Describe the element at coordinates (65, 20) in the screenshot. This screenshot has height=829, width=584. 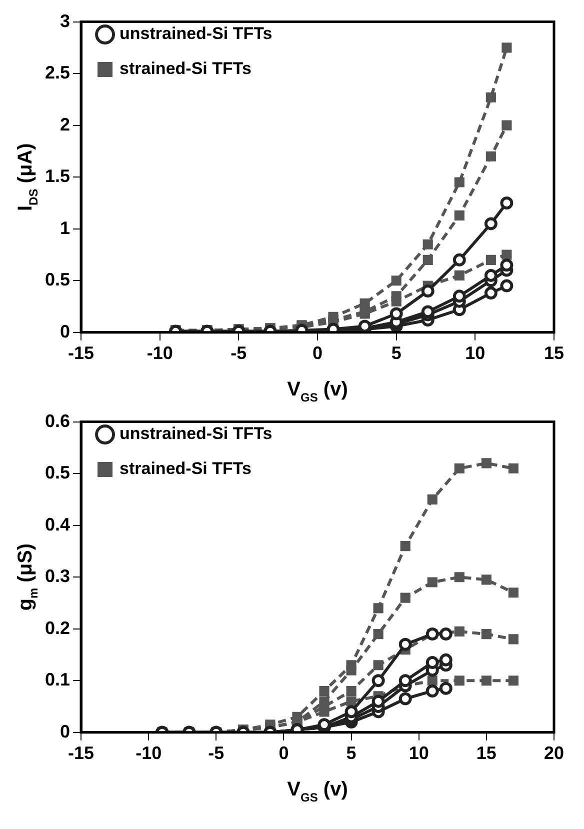
I see `y-tick-label: 3` at that location.